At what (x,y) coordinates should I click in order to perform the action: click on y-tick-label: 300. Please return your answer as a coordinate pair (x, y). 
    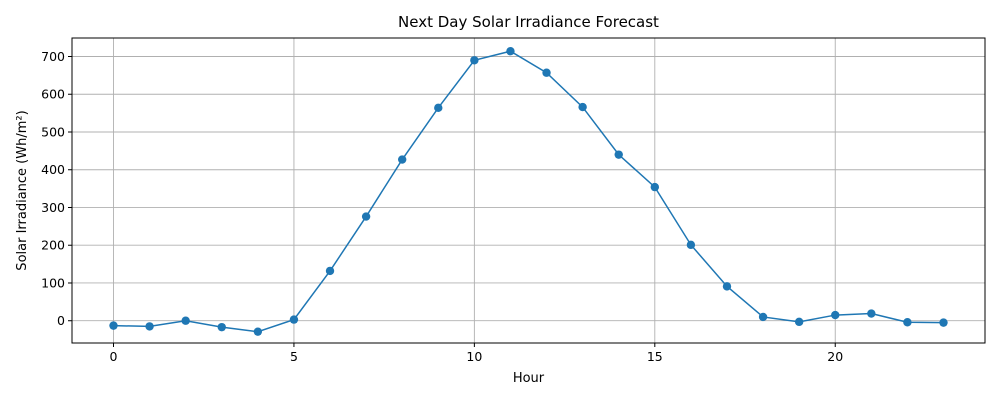
    Looking at the image, I should click on (53, 207).